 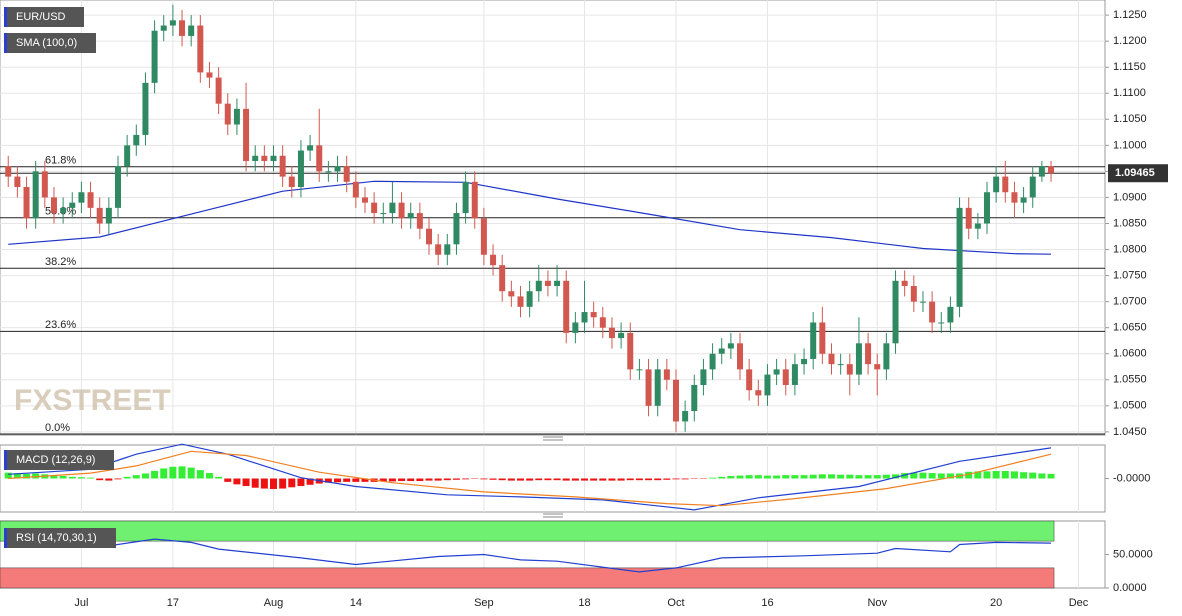 I want to click on panel-grip, so click(x=553, y=477).